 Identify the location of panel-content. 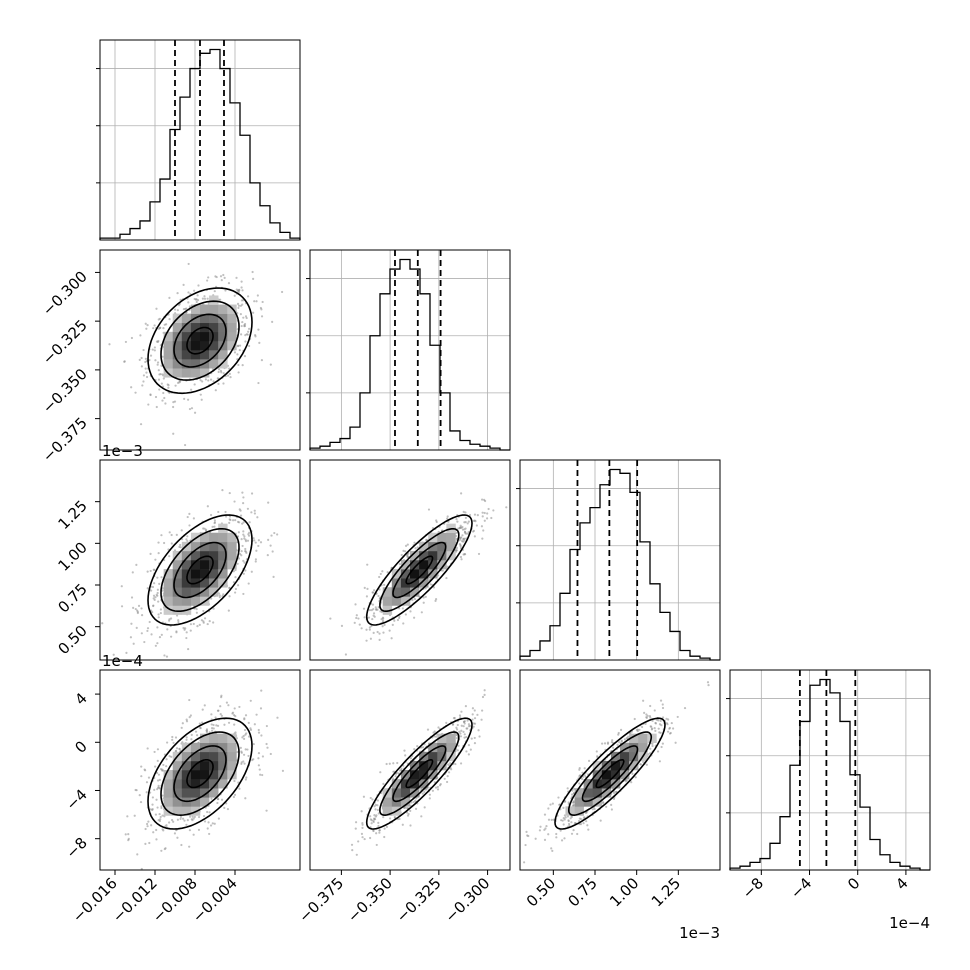
(418, 772).